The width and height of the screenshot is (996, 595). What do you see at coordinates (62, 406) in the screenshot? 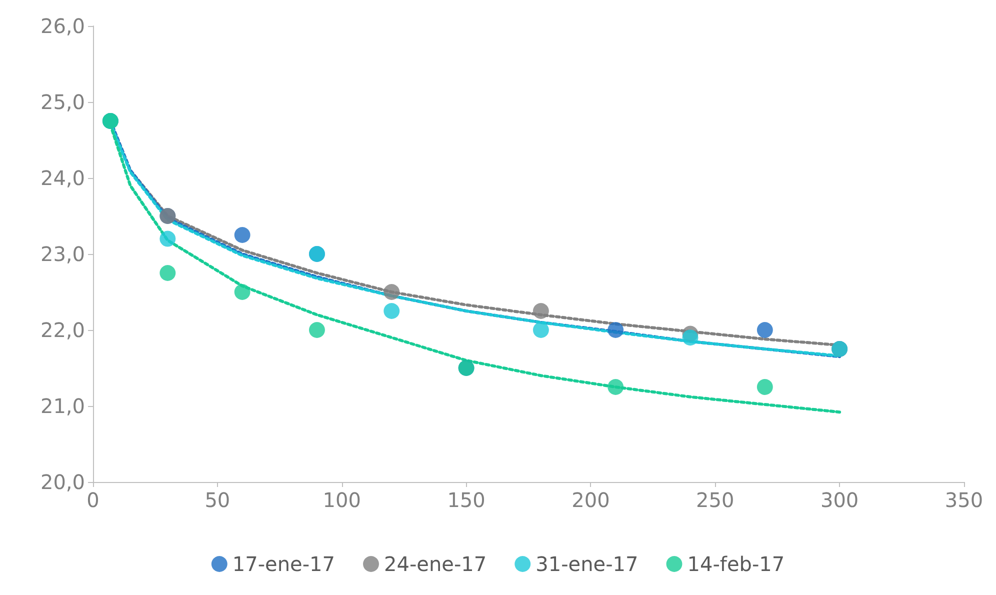
I see `y-tick-label: 21,0` at bounding box center [62, 406].